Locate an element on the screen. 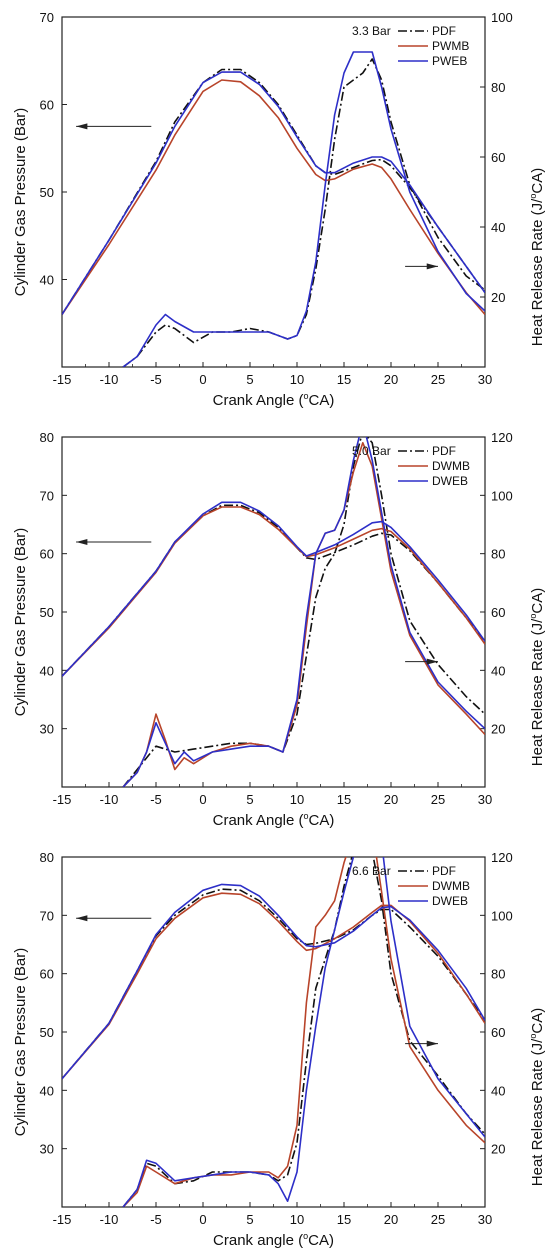 Image resolution: width=550 pixels, height=1253 pixels. y-left-tick-label: 50 is located at coordinates (47, 192).